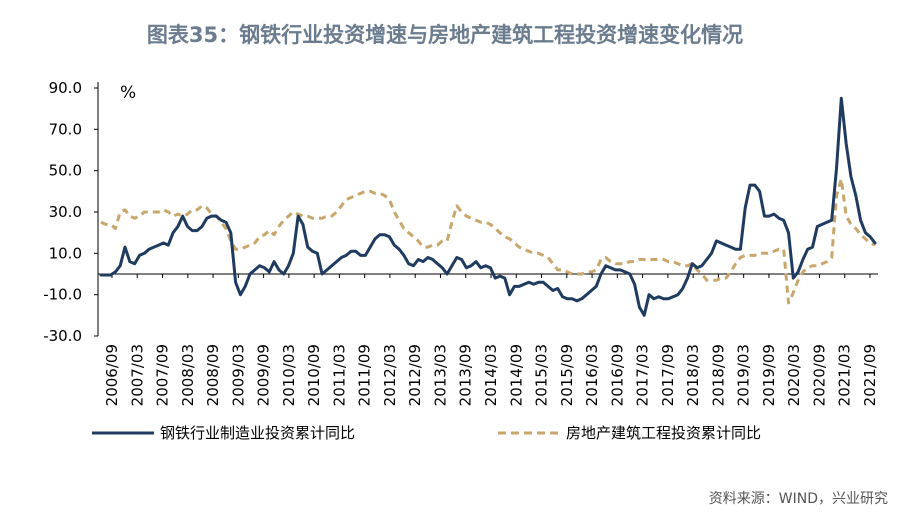  Describe the element at coordinates (542, 375) in the screenshot. I see `x-tick-label: 2015/03` at that location.